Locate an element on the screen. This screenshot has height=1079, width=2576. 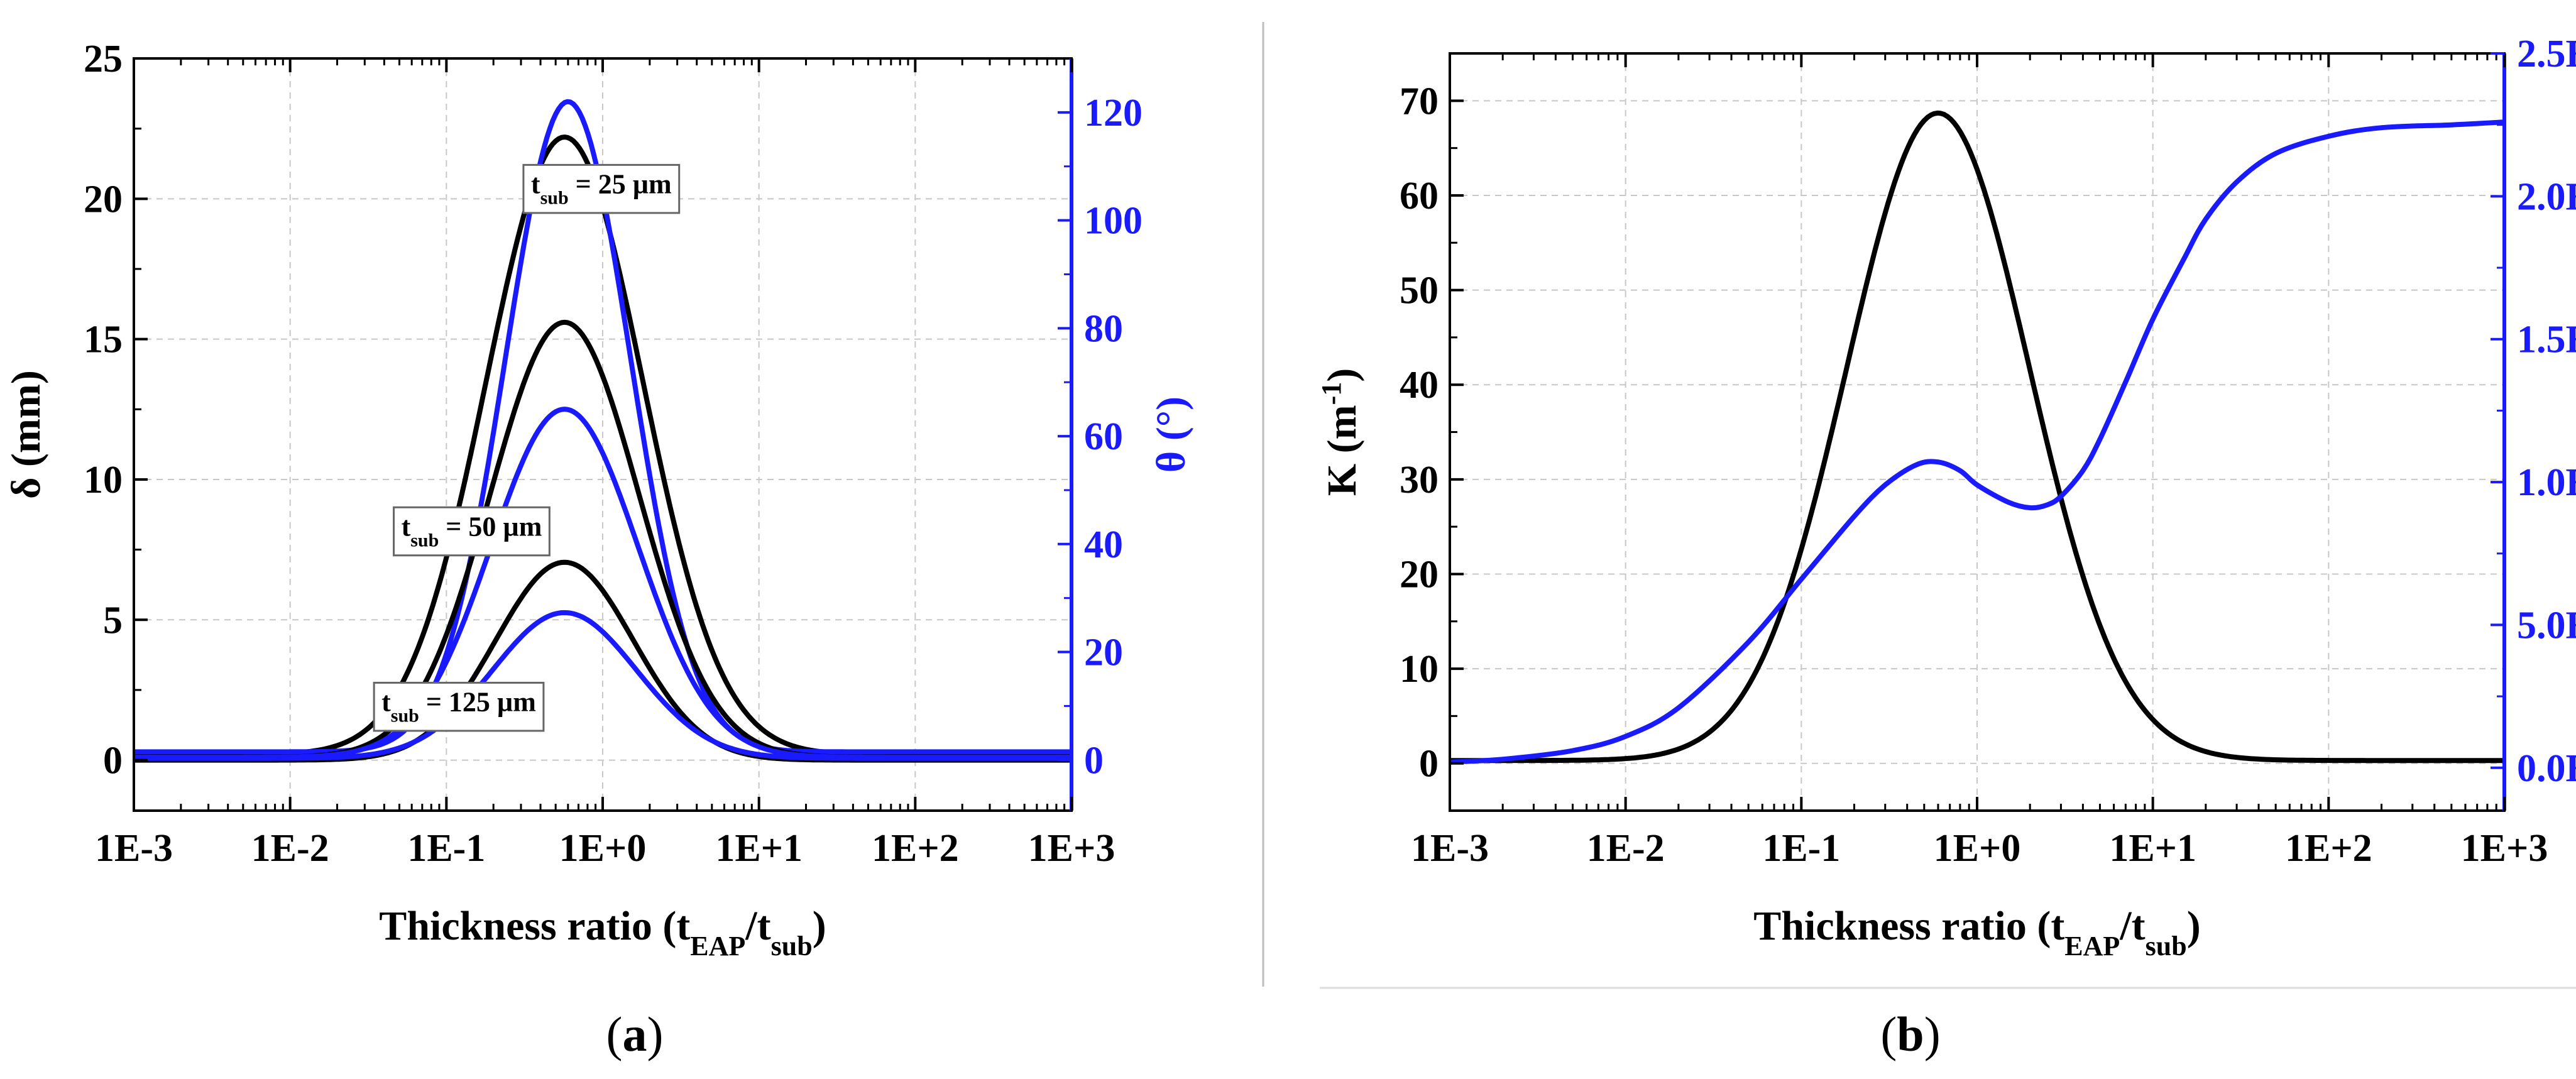
y-tick-label-right: 5.0E-4 is located at coordinates (2546, 625).